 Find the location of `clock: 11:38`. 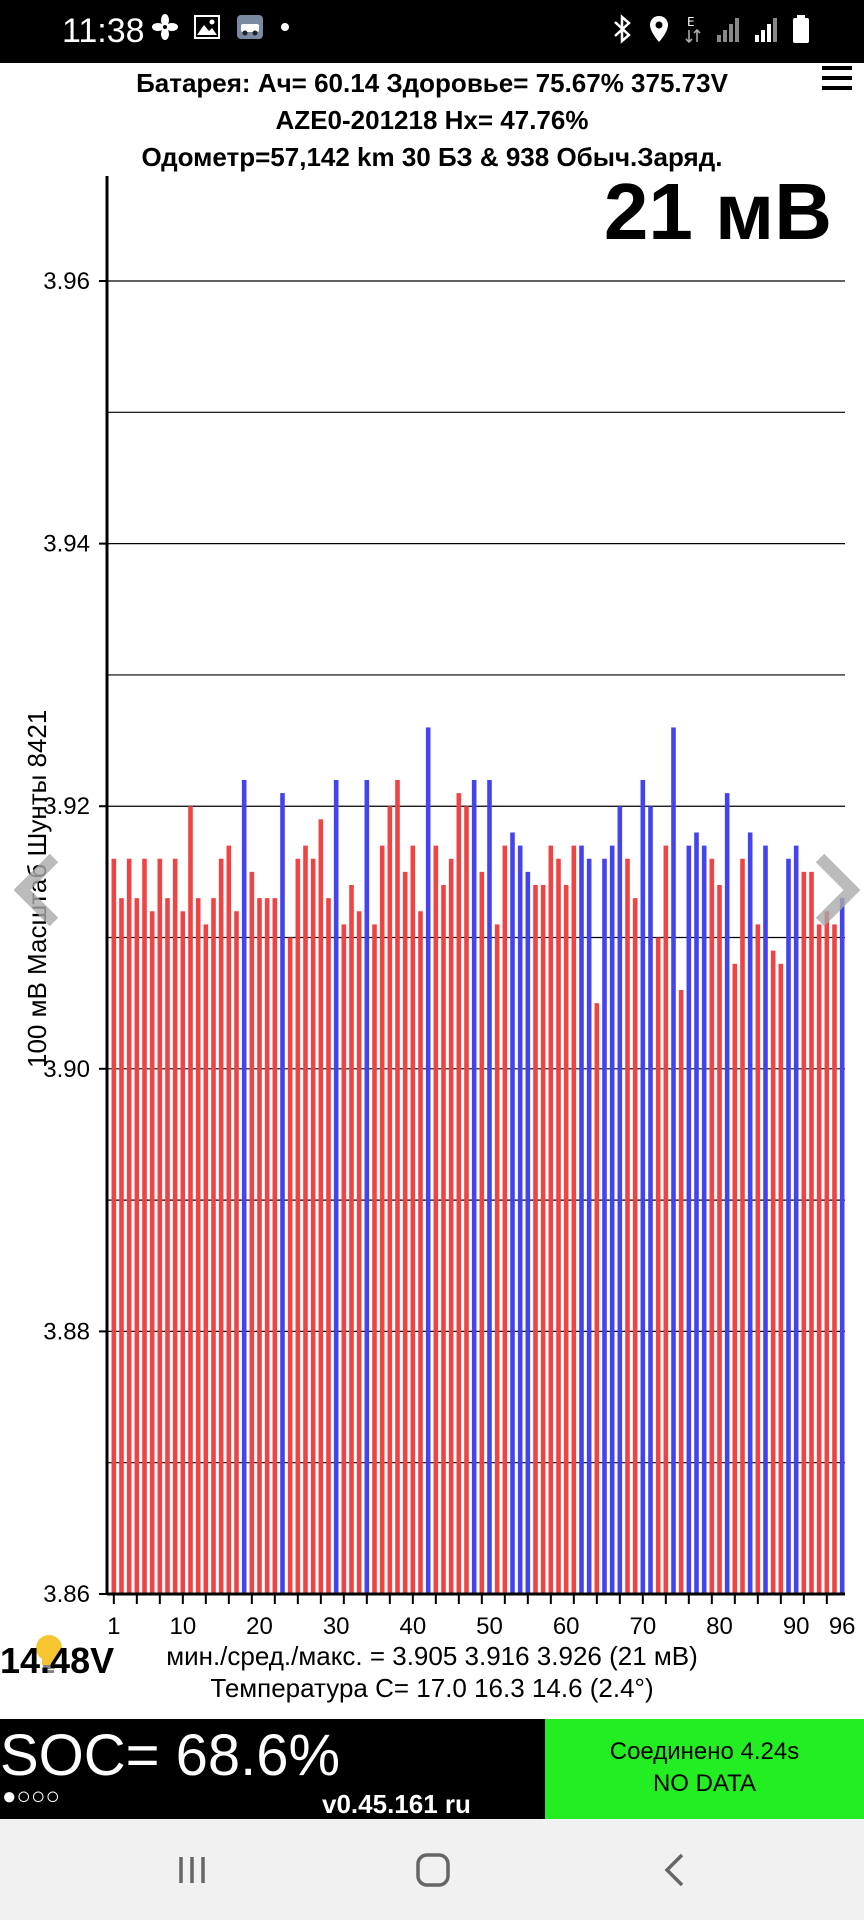

clock: 11:38 is located at coordinates (103, 31).